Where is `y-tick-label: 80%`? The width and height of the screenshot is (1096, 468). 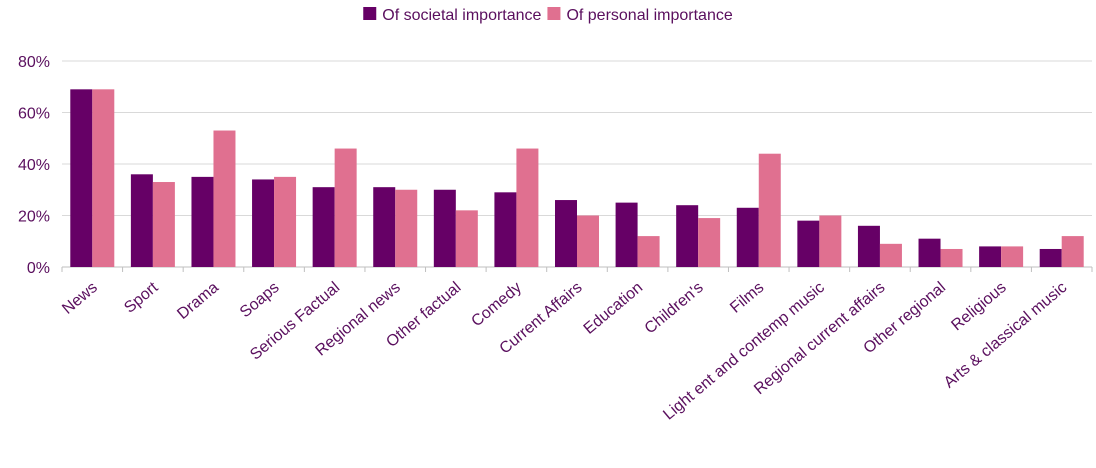 y-tick-label: 80% is located at coordinates (34, 62).